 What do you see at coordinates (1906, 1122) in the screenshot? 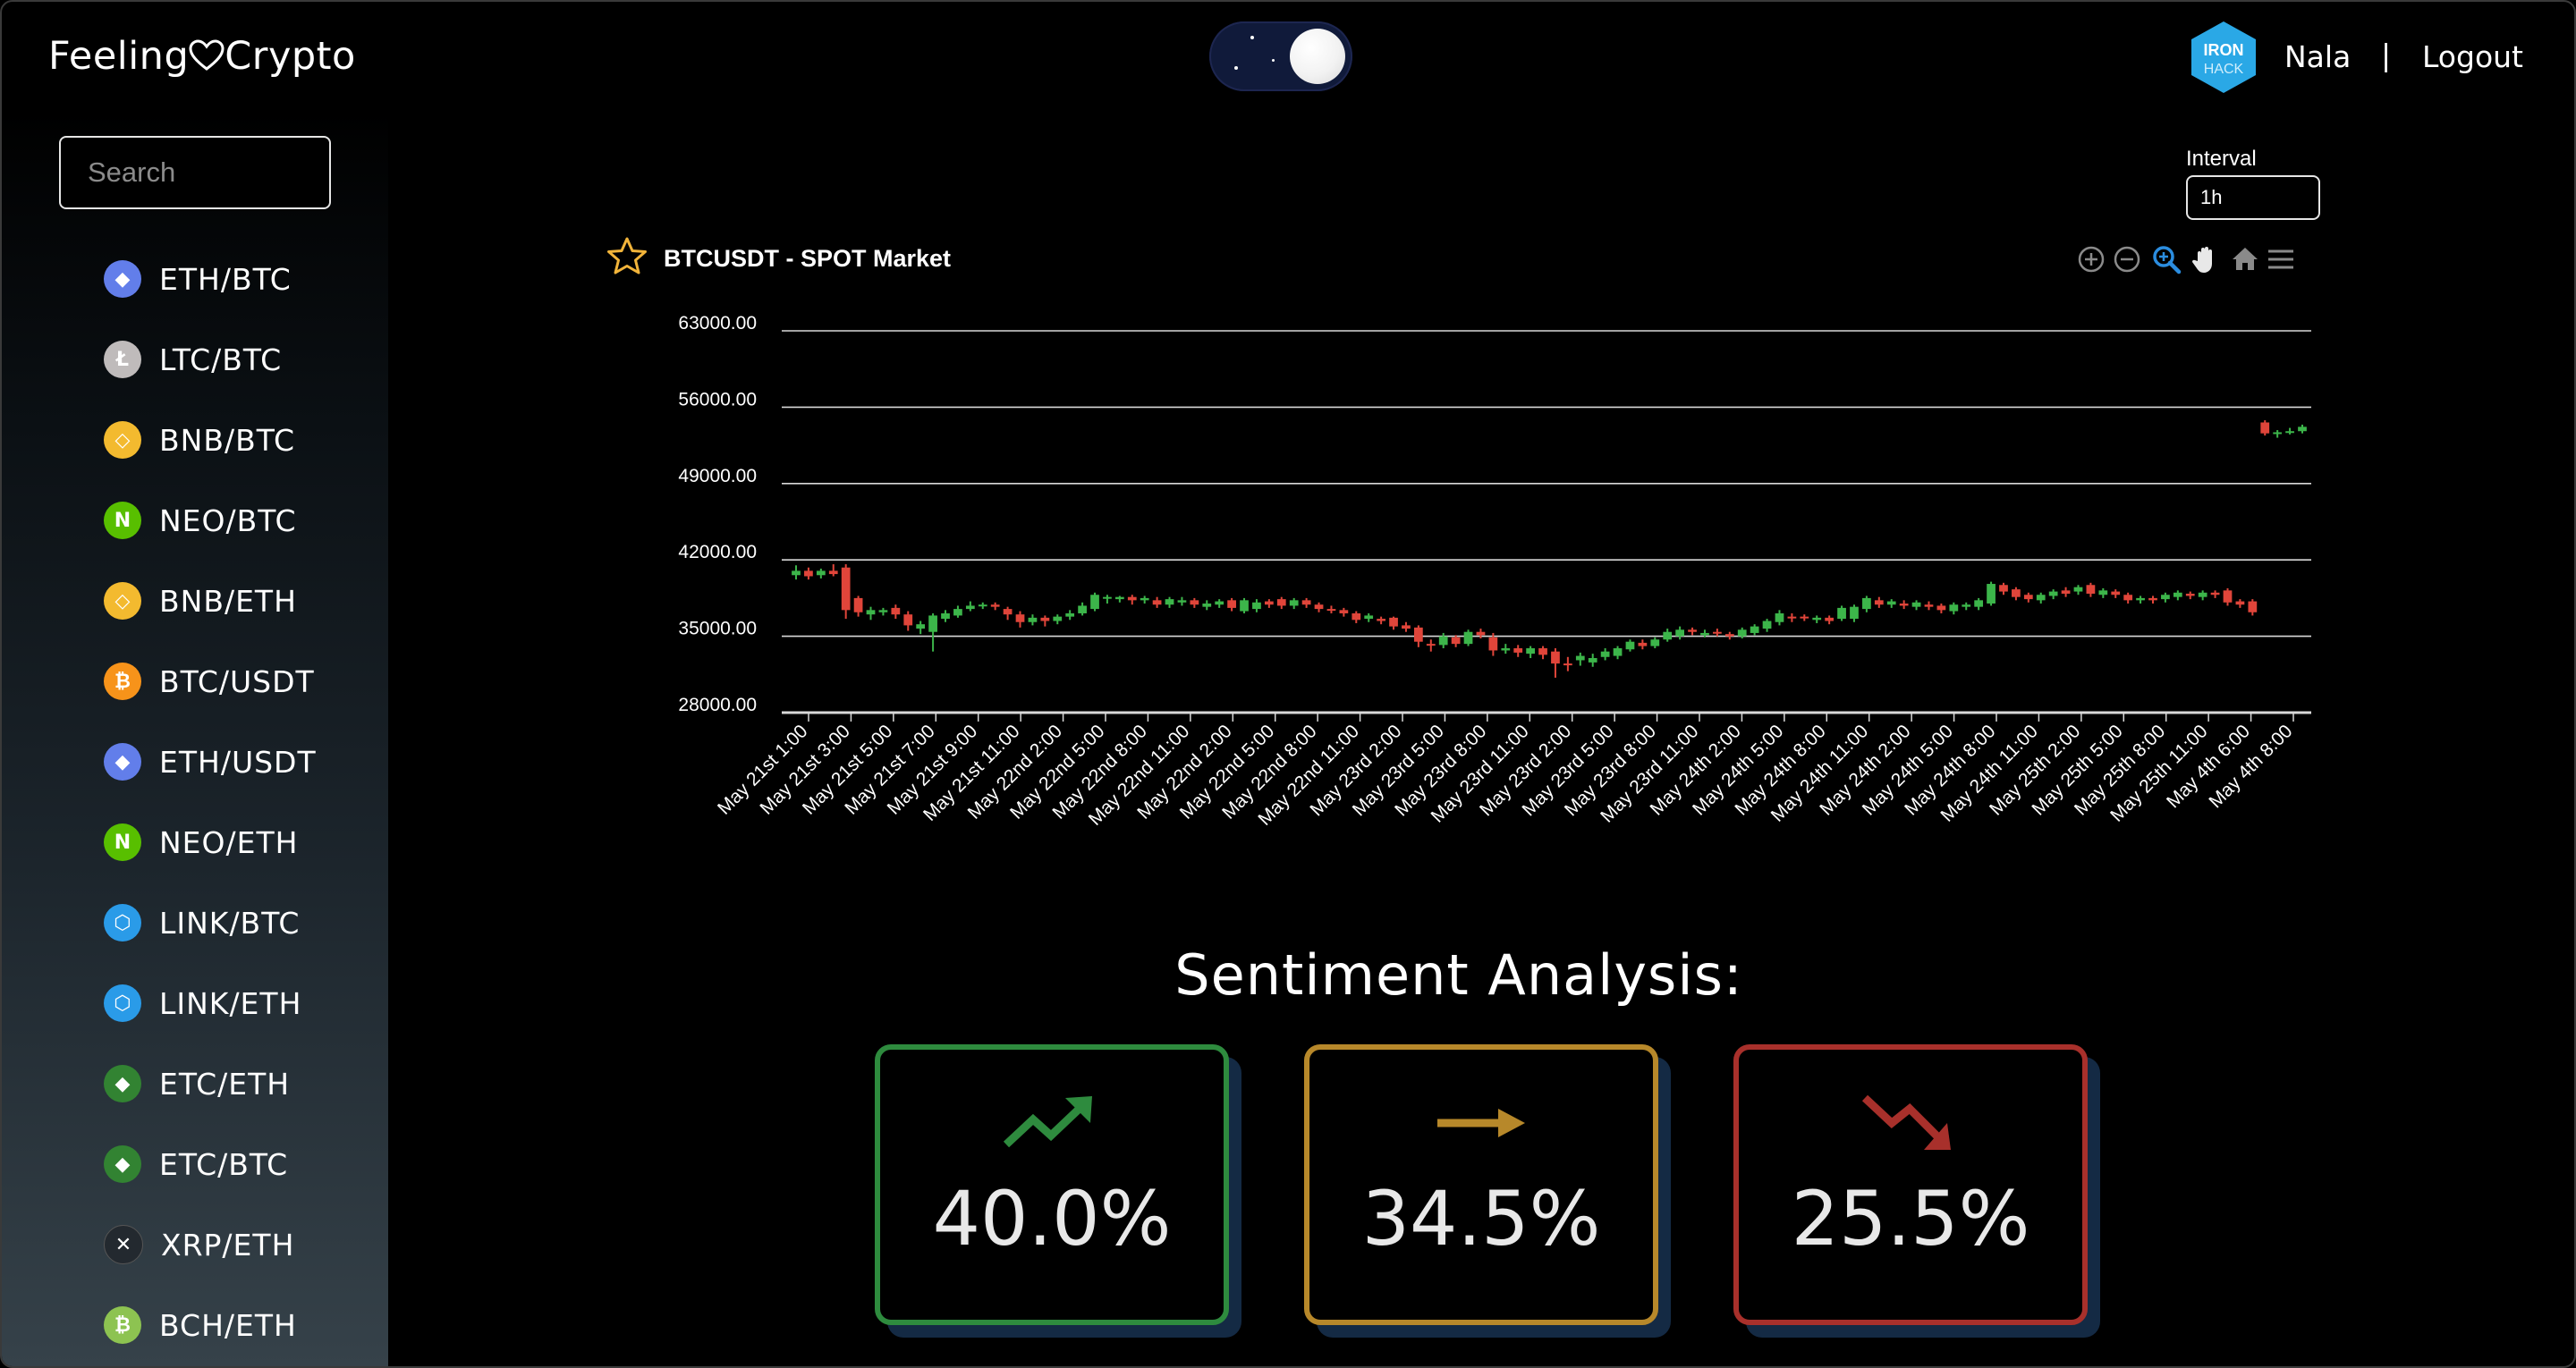
I see `trend-down-icon` at bounding box center [1906, 1122].